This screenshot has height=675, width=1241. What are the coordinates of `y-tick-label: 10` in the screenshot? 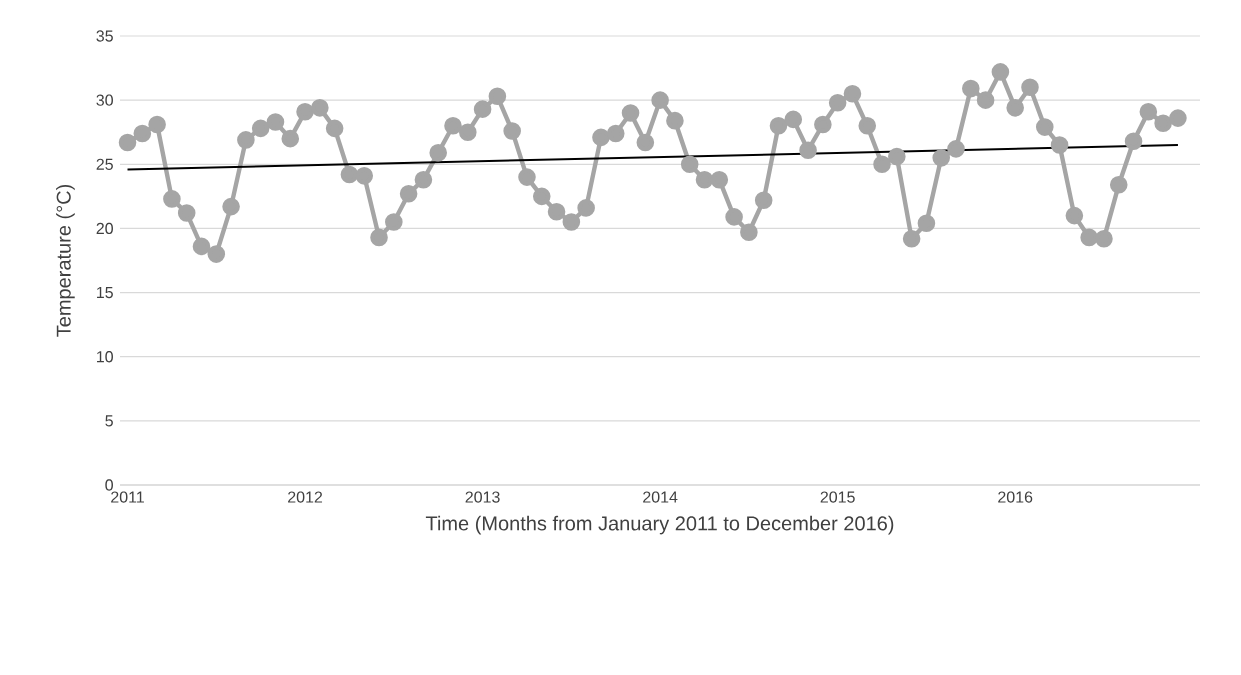 It's located at (105, 357).